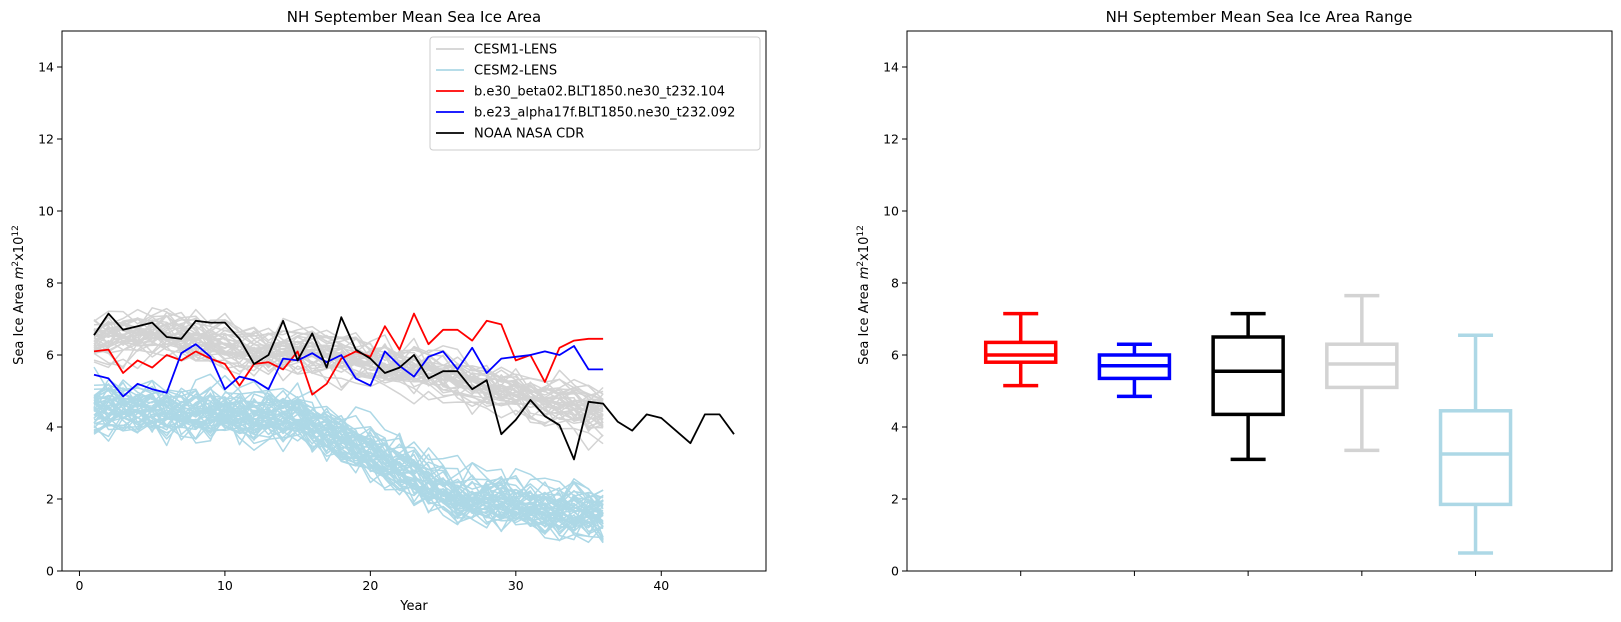 The image size is (1621, 622). Describe the element at coordinates (515, 50) in the screenshot. I see `legend-label: CESM1-LENS` at that location.